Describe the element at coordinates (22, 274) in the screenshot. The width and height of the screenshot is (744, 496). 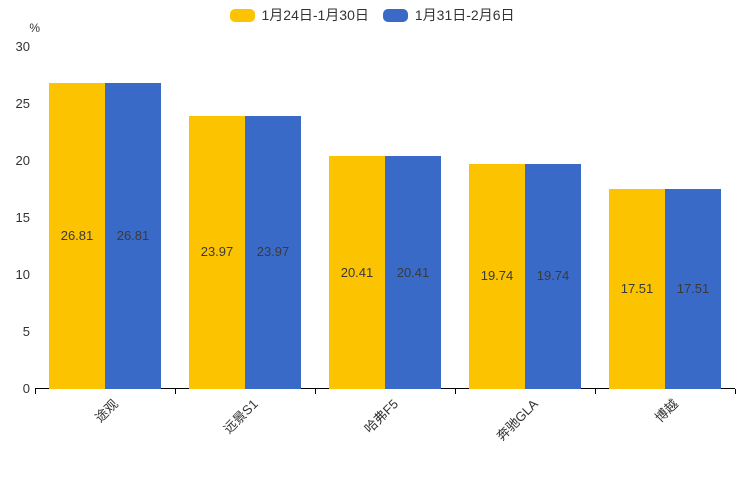
I see `y-axis-tick-label: 10` at that location.